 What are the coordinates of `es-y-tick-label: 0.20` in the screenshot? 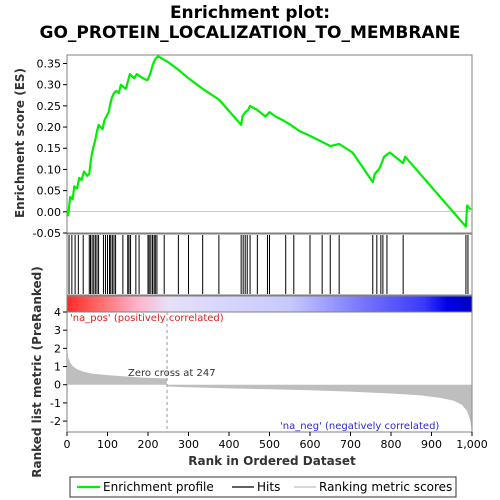 It's located at (49, 127).